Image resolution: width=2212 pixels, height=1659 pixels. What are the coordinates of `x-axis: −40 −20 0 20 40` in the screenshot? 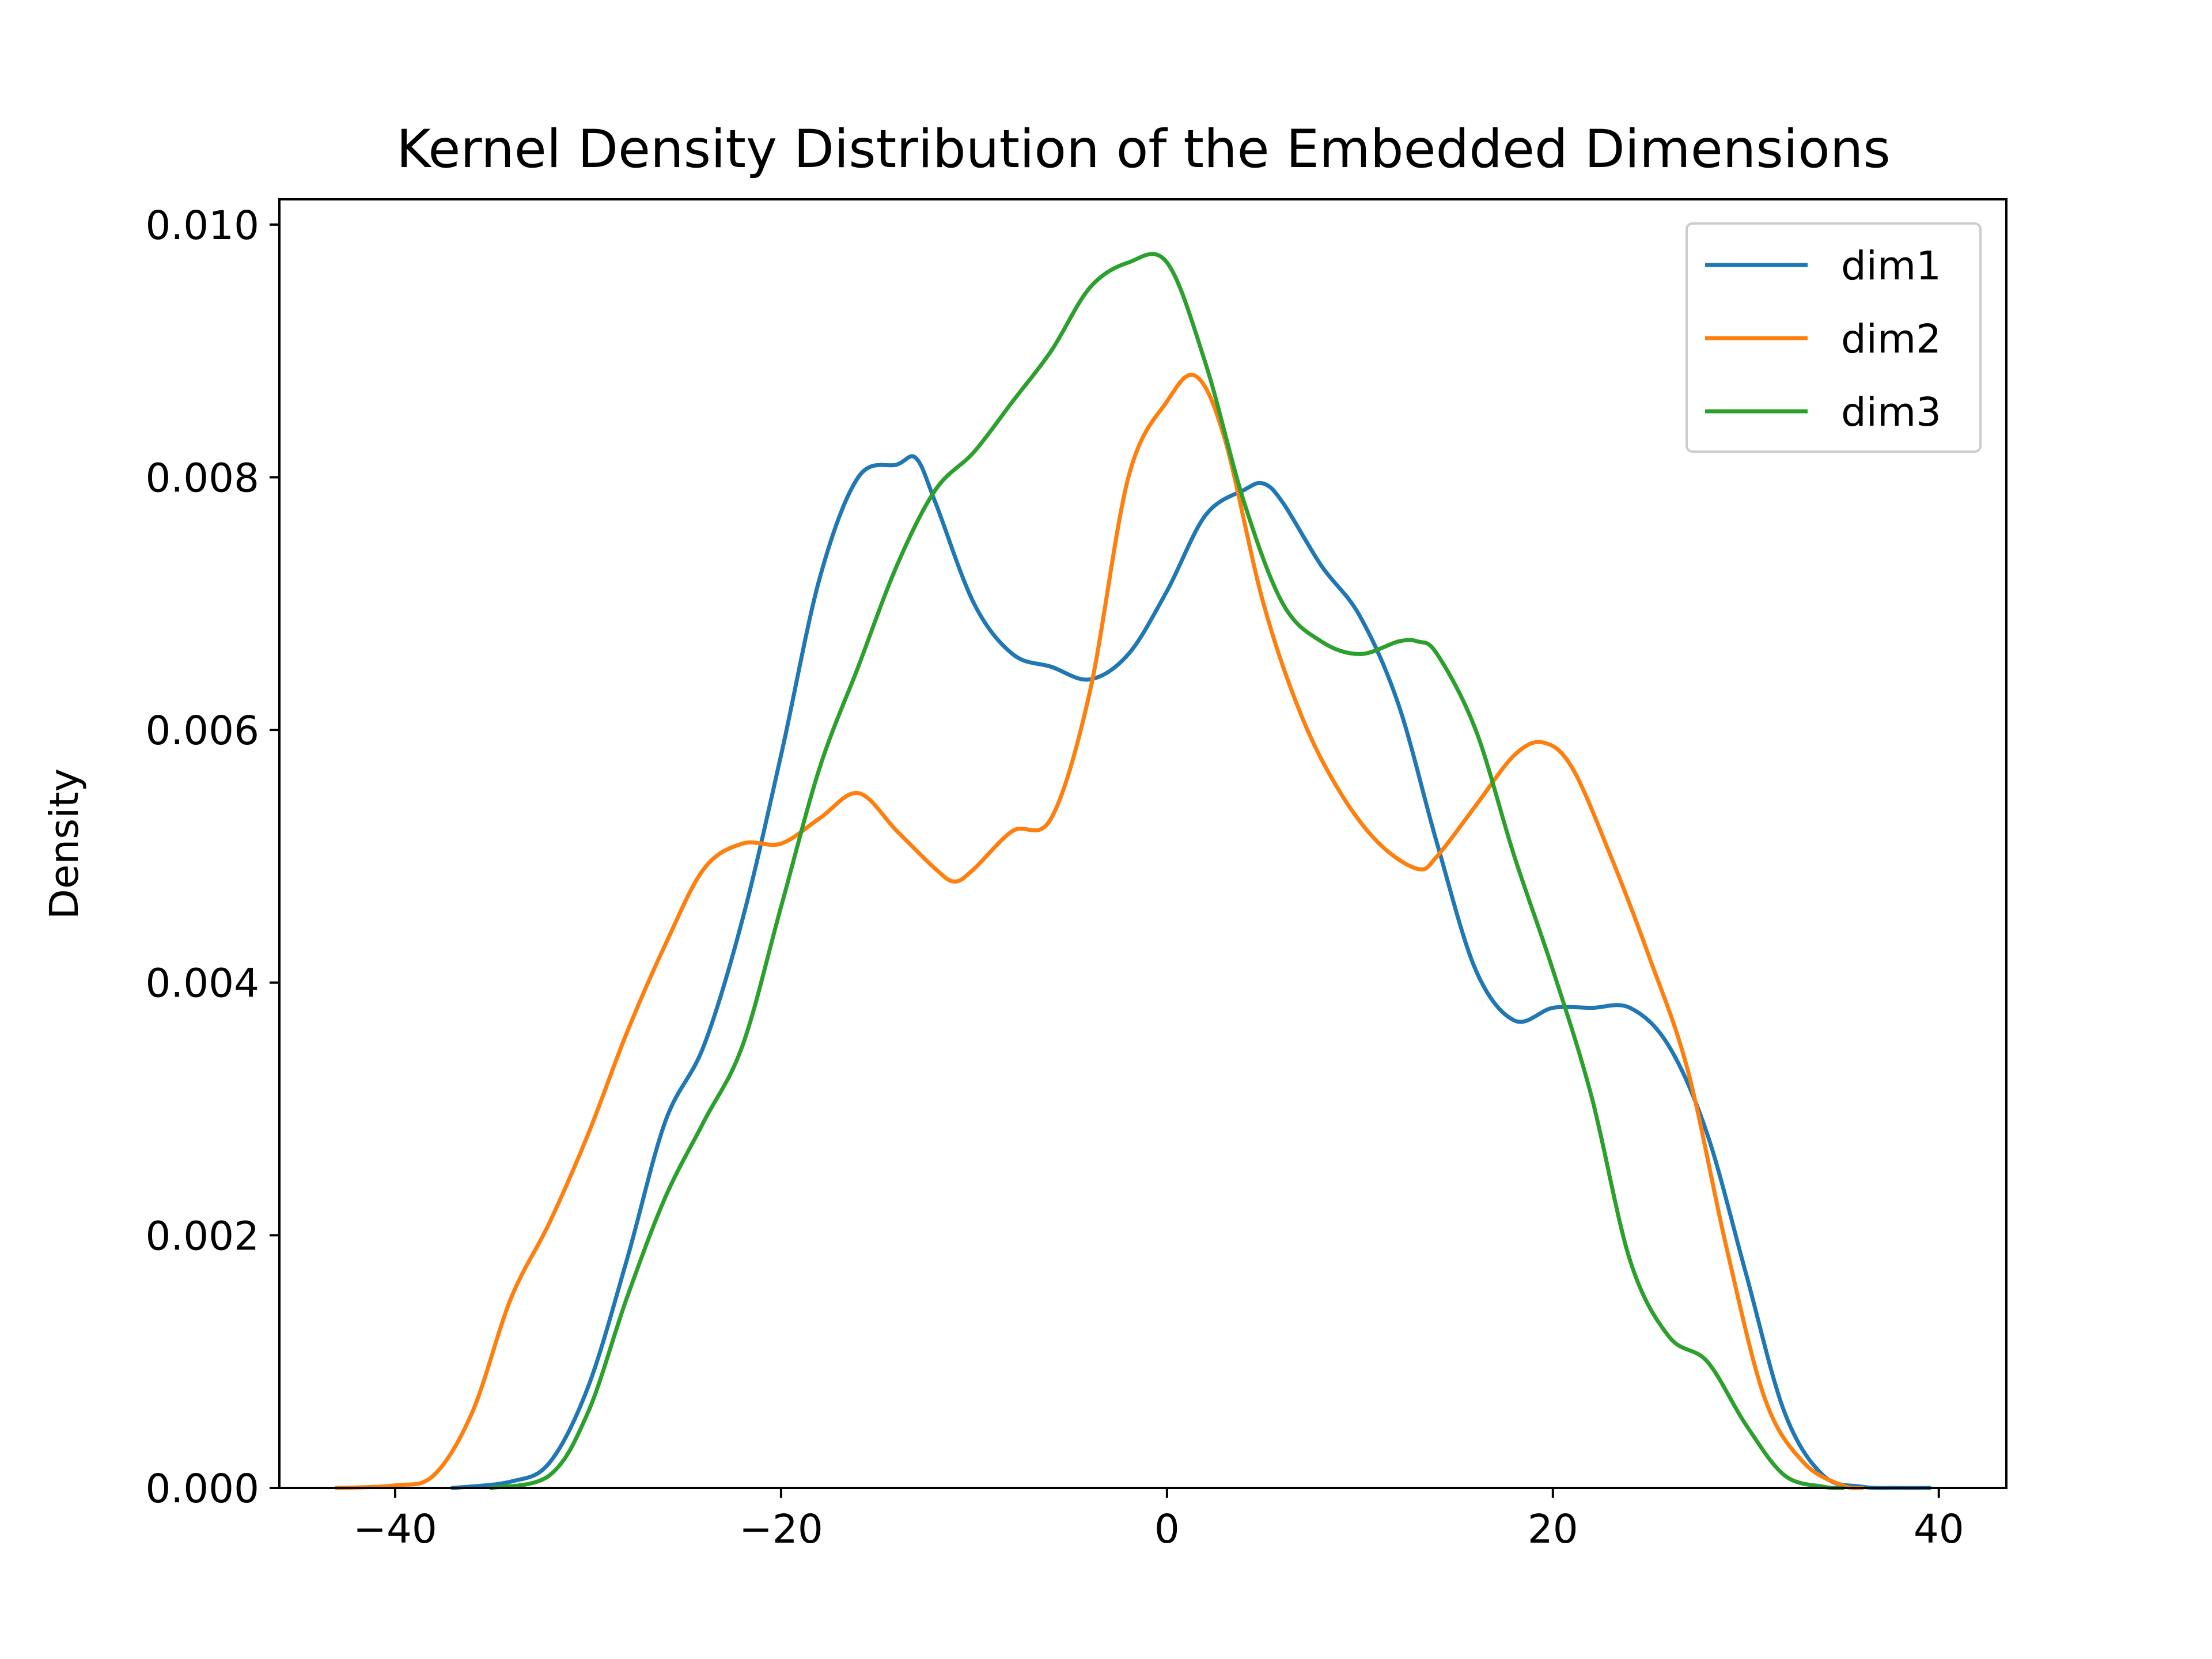 It's located at (1158, 1520).